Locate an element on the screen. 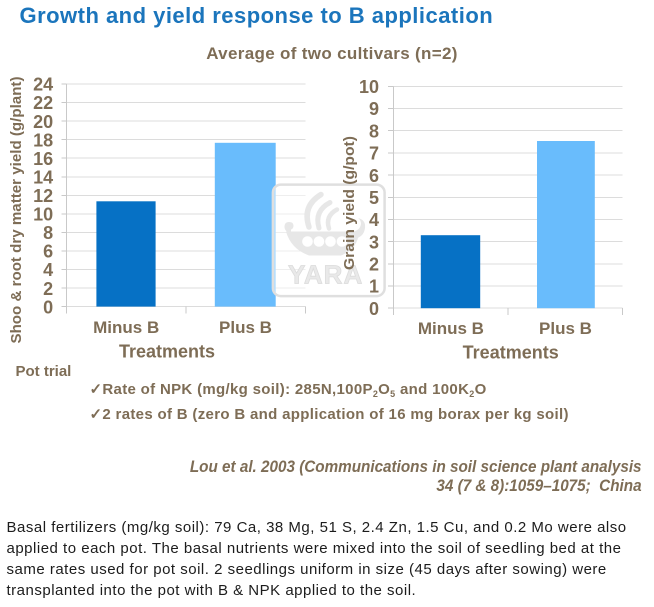  svg-text: 7 is located at coordinates (374, 154).